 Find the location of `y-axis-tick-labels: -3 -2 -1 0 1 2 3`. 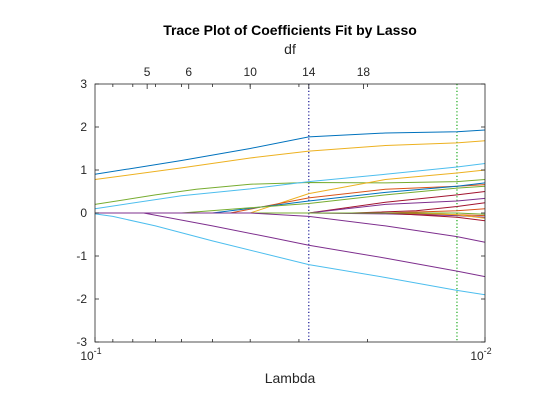

y-axis-tick-labels: -3 -2 -1 0 1 2 3 is located at coordinates (81, 213).